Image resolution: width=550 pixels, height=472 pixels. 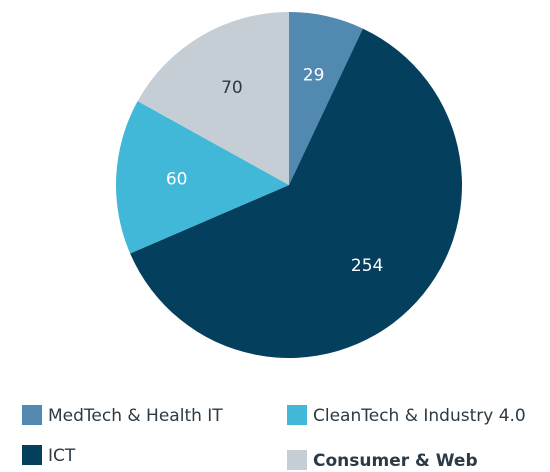 What do you see at coordinates (62, 456) in the screenshot?
I see `legend-label: ICT` at bounding box center [62, 456].